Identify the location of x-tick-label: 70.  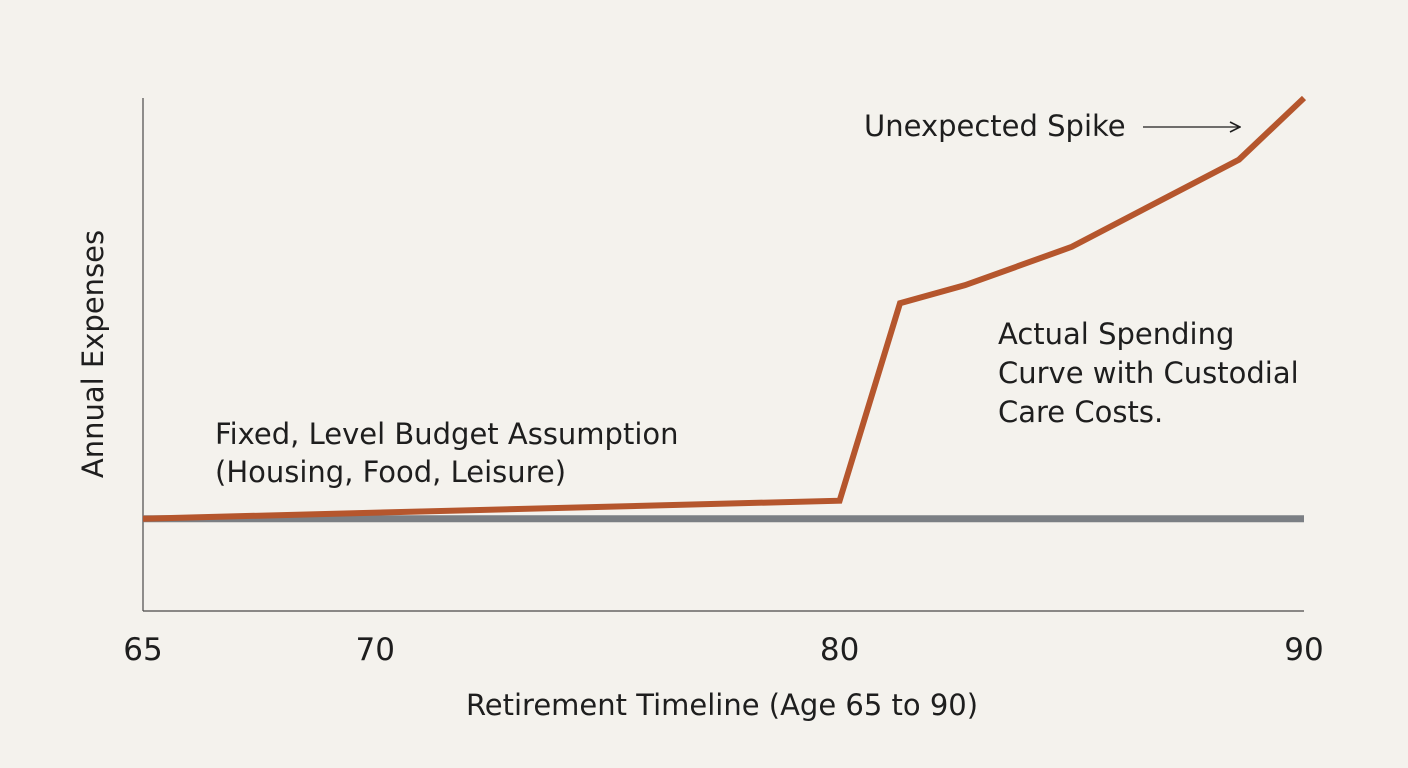
(374, 650).